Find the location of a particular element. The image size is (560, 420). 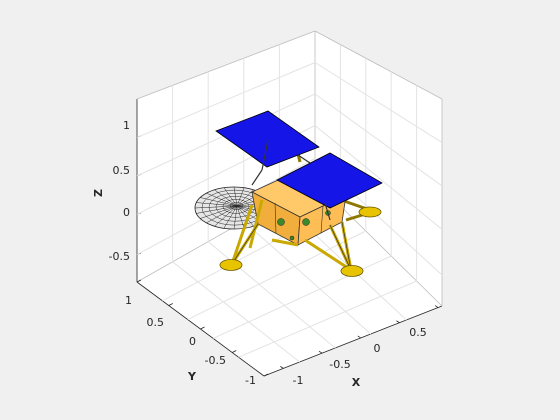

x-axis-label: X is located at coordinates (356, 382).